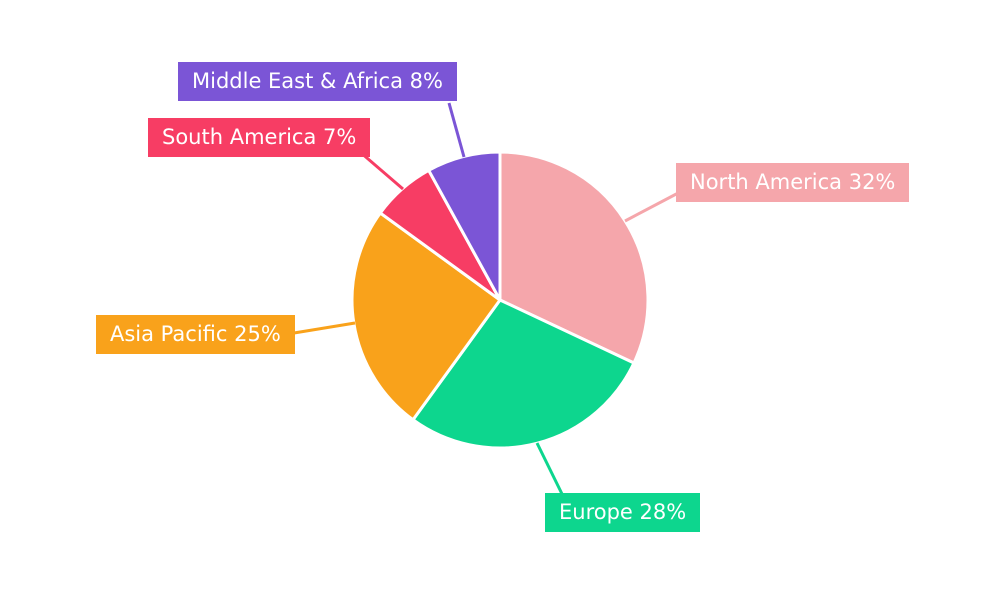 Image resolution: width=1000 pixels, height=600 pixels. Describe the element at coordinates (623, 512) in the screenshot. I see `slice-label-europe: Europe 28%` at that location.